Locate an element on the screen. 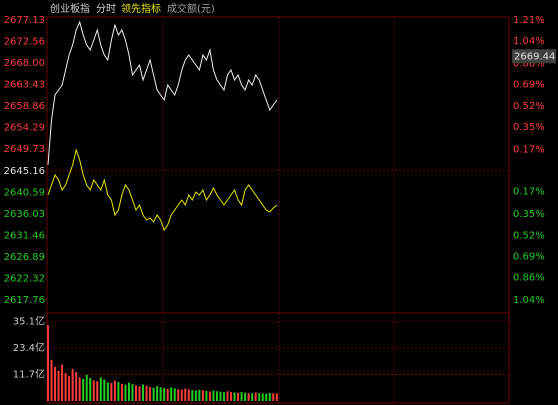 The image size is (558, 405). period: 分时 is located at coordinates (106, 9).